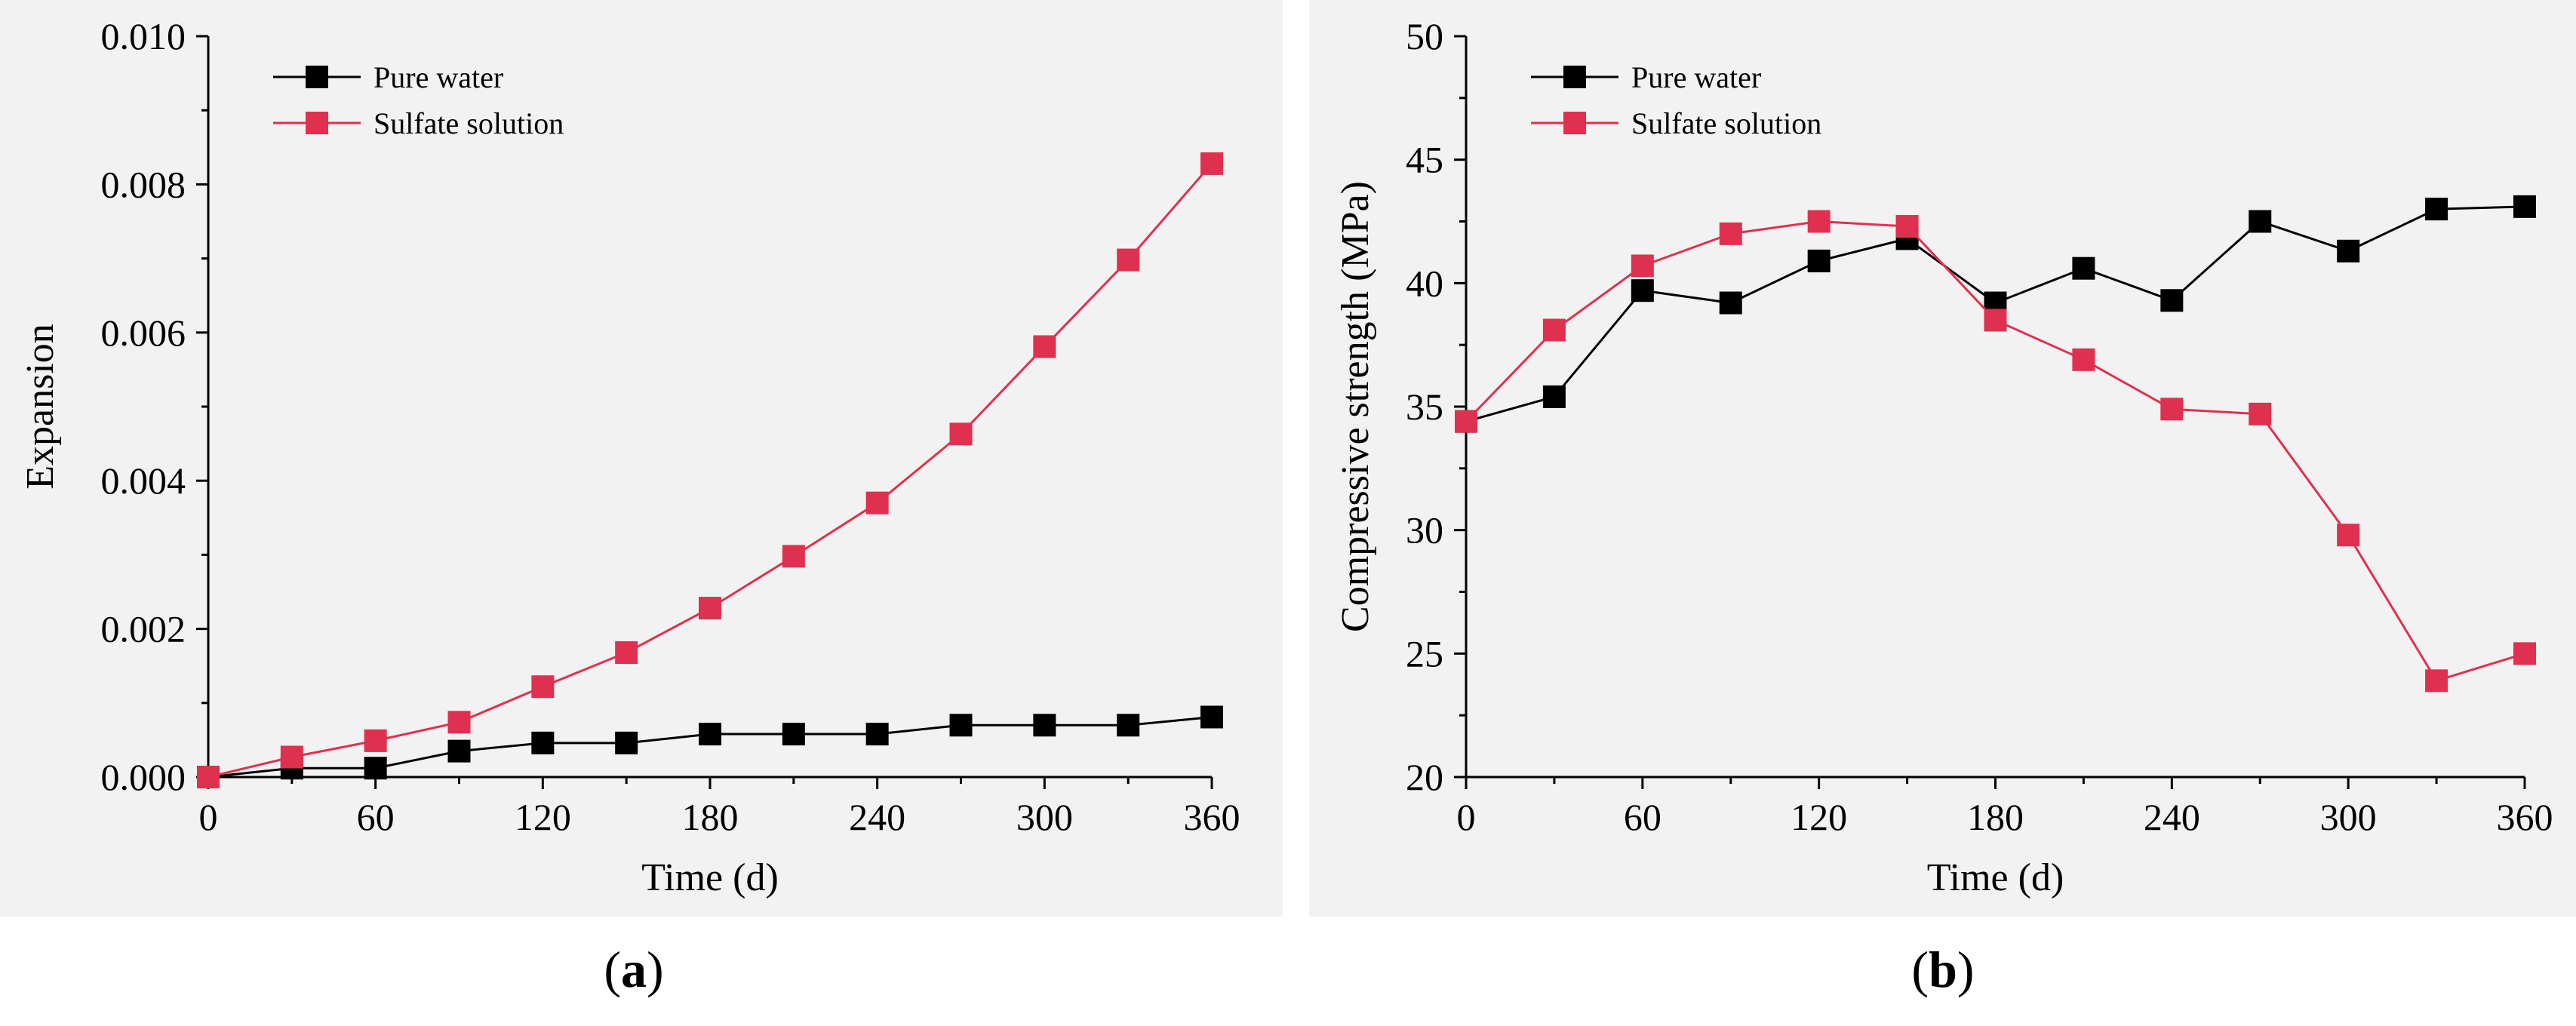  I want to click on y-axis-title: Compressive strength (MPa), so click(1355, 406).